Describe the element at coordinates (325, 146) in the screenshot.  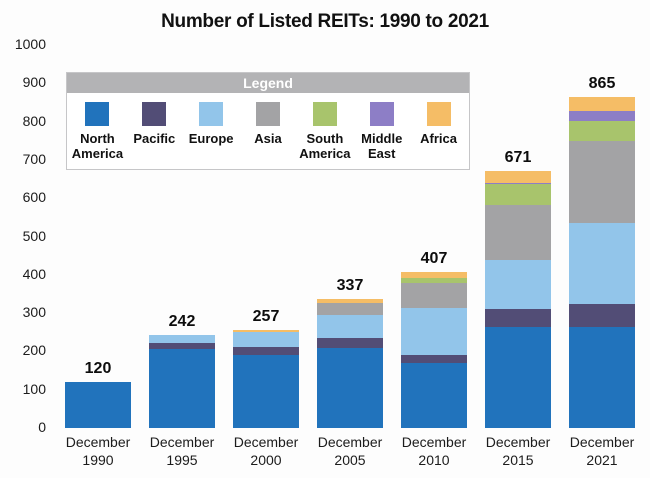
I see `legend-label: South America` at that location.